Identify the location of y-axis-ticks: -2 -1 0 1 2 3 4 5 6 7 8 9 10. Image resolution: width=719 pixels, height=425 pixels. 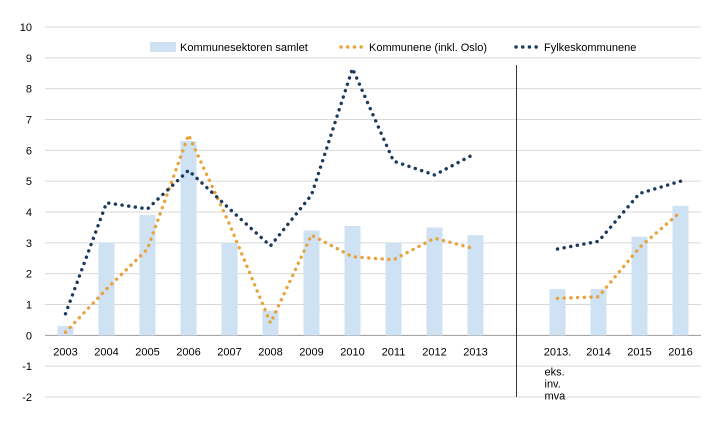
(26, 213).